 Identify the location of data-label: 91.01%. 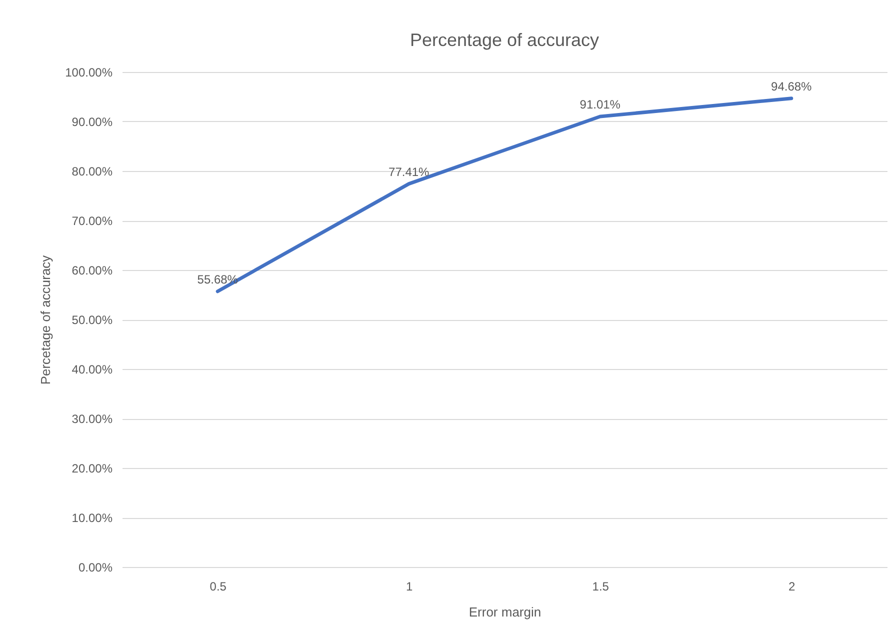
(600, 105).